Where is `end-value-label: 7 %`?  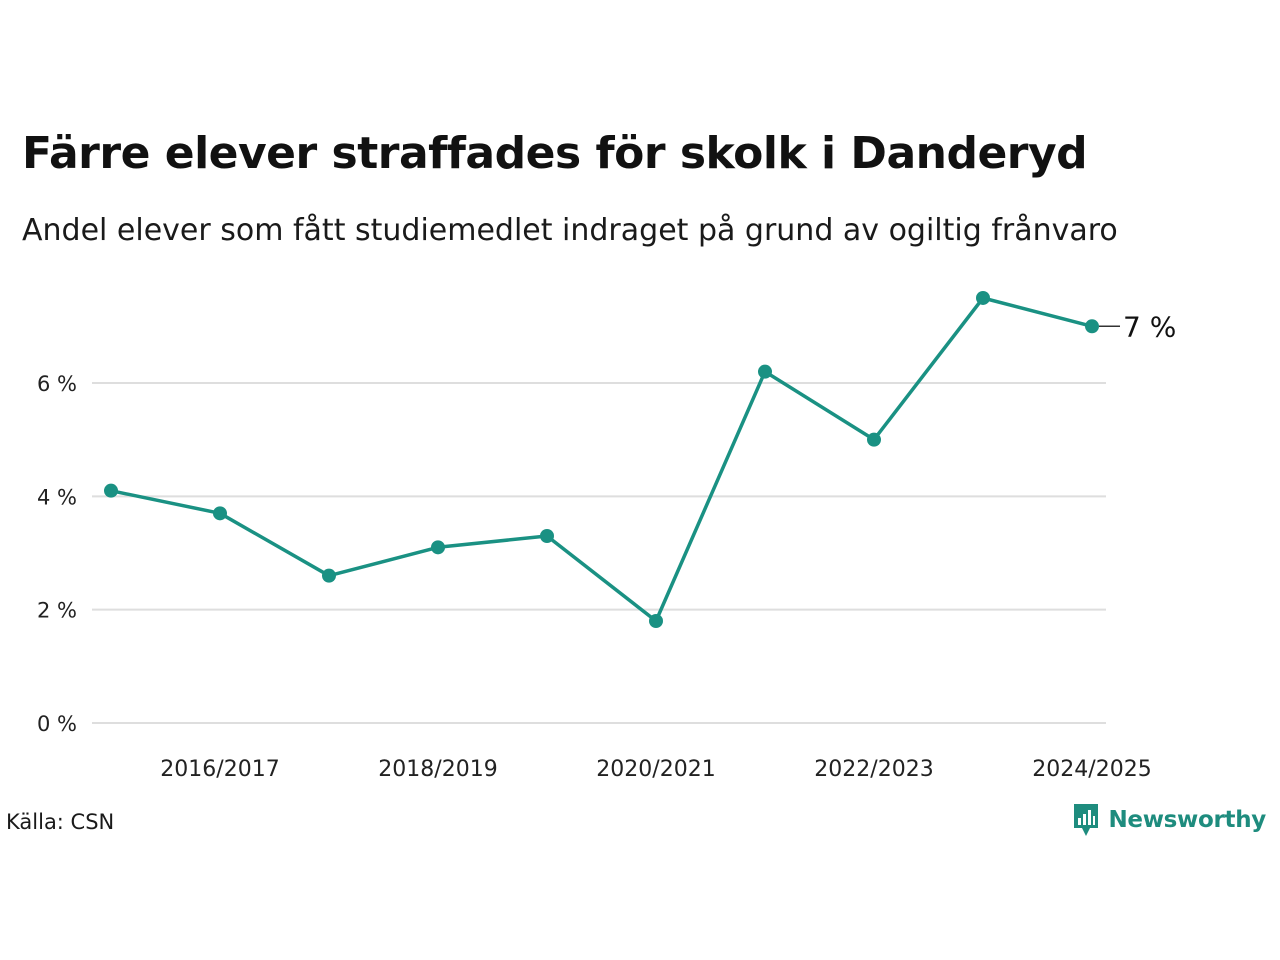 end-value-label: 7 % is located at coordinates (1149, 326).